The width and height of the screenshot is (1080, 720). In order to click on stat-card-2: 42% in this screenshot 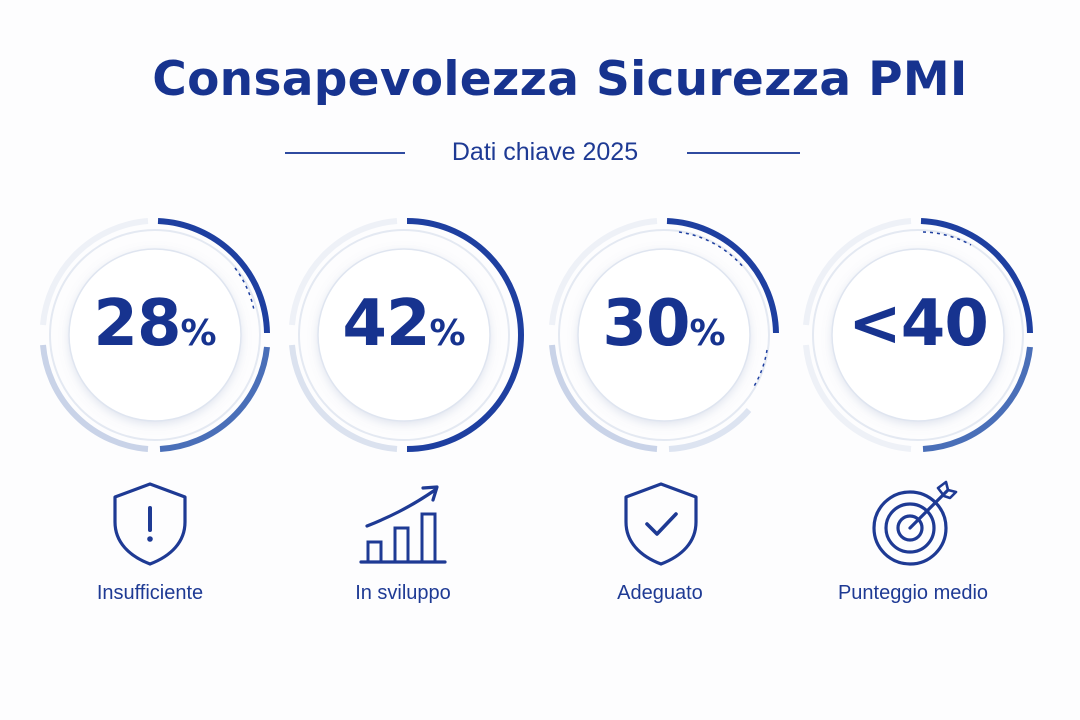, I will do `click(404, 335)`.